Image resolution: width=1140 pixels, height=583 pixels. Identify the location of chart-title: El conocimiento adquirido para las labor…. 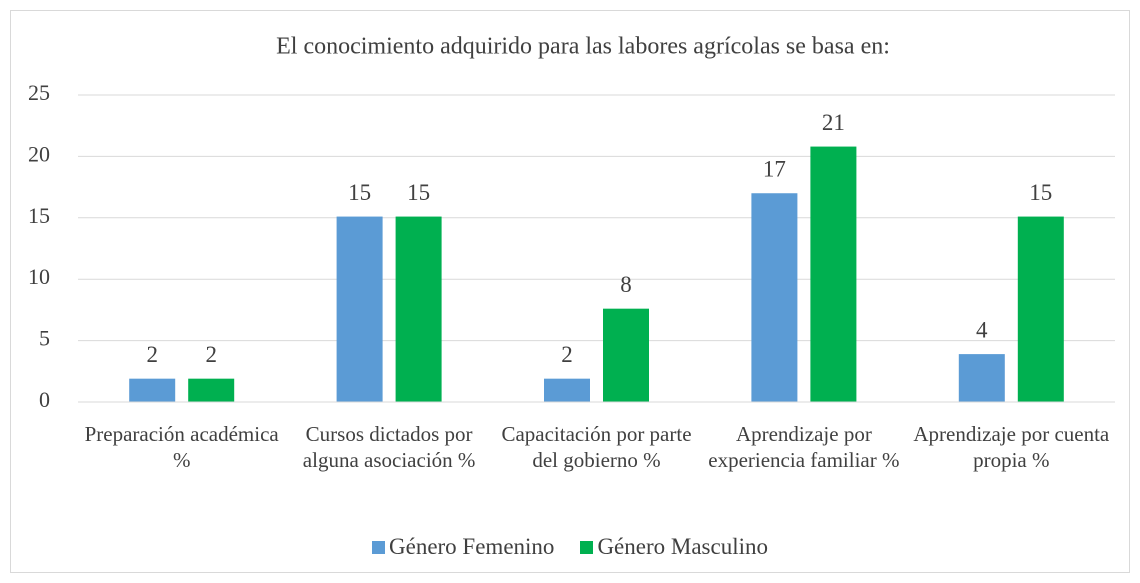
(583, 47).